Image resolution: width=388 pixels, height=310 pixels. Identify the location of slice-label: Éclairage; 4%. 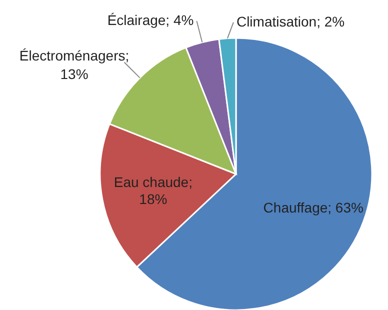
(150, 20).